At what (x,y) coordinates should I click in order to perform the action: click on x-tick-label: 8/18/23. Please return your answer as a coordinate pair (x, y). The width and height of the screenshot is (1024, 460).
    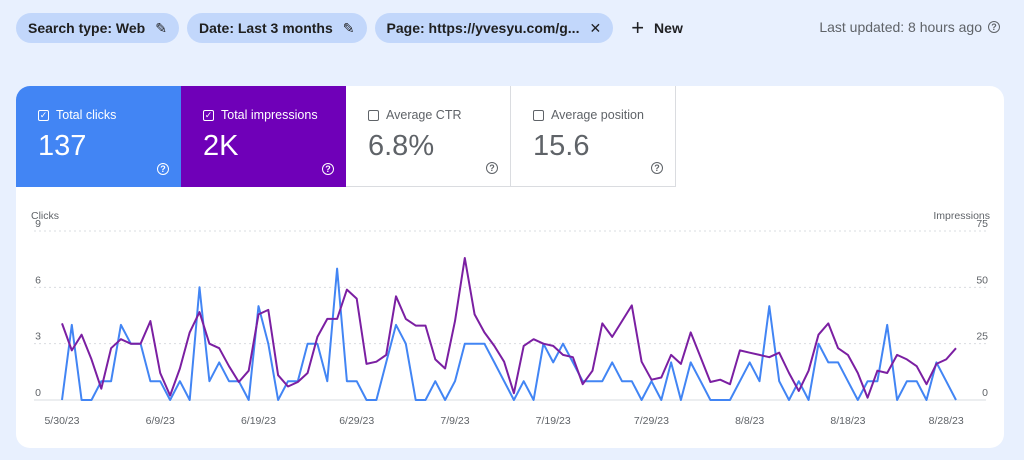
    Looking at the image, I should click on (847, 421).